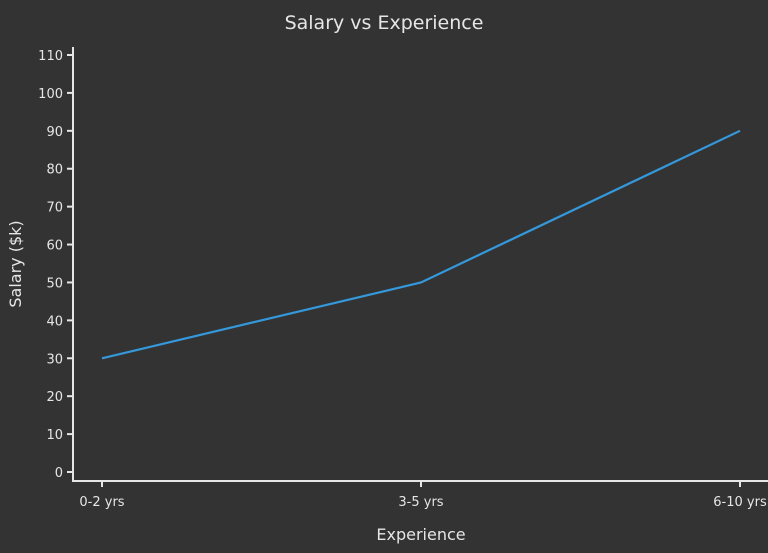 Image resolution: width=768 pixels, height=553 pixels. Describe the element at coordinates (54, 435) in the screenshot. I see `y-tick-label: 10` at that location.